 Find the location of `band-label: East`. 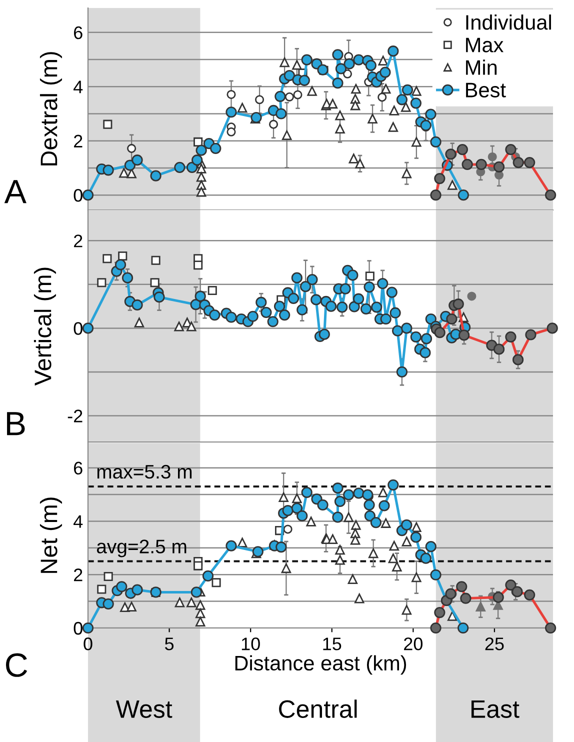

band-label: East is located at coordinates (496, 709).